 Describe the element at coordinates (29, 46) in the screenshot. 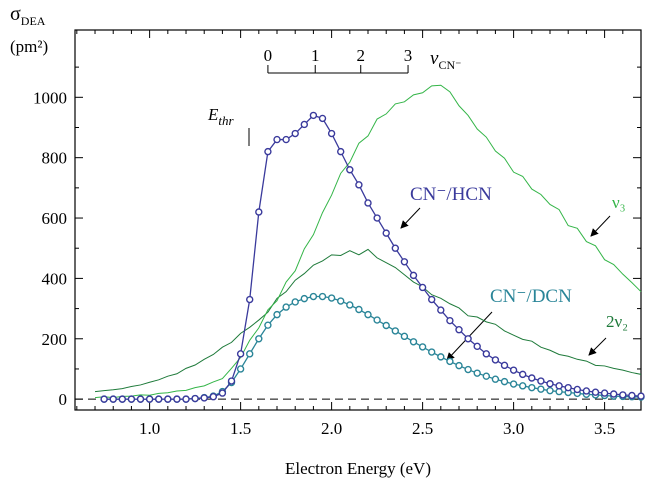

I see `y-unit: (pm²)` at that location.